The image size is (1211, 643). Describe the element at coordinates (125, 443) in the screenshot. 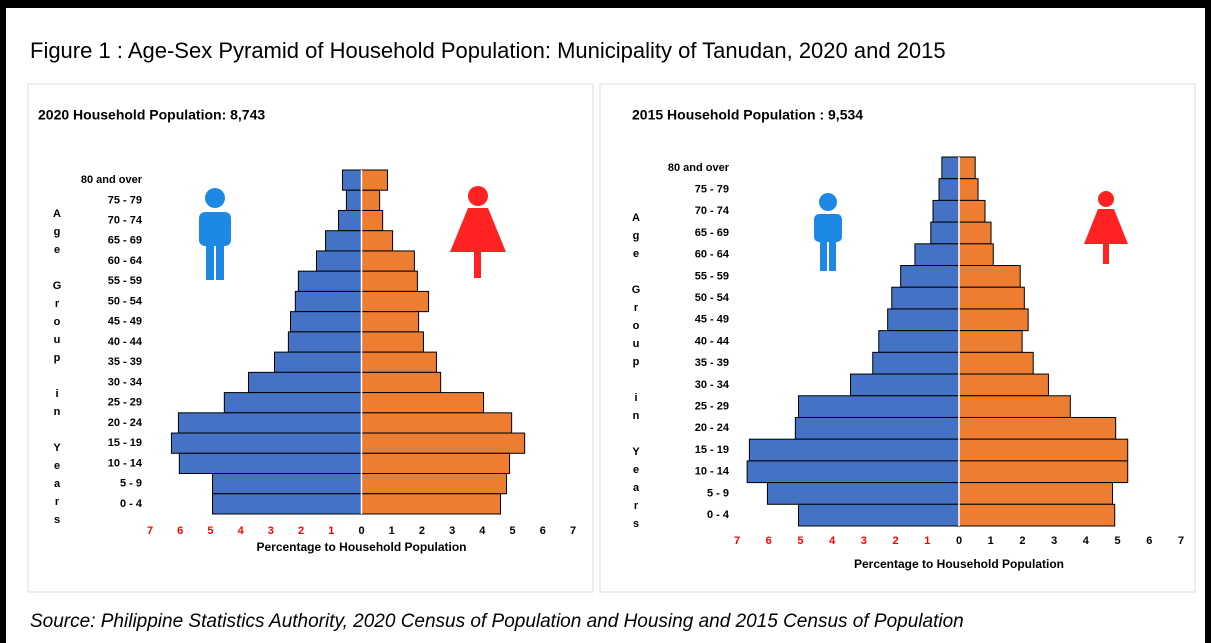

I see `category-label: 15 - 19` at that location.